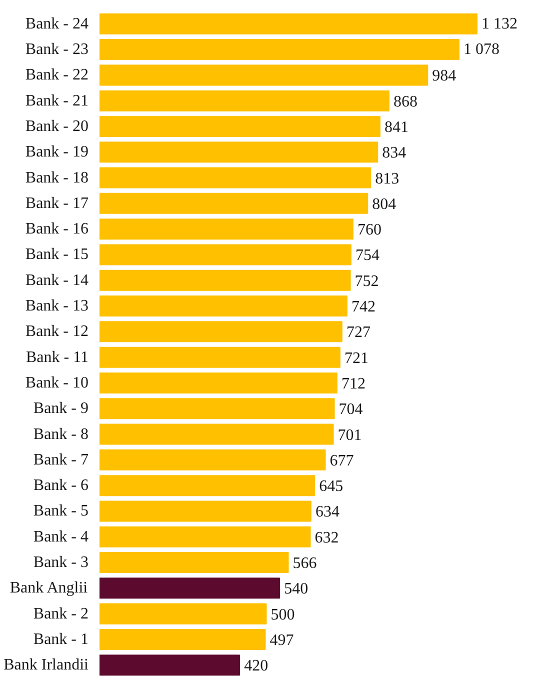 This screenshot has width=557, height=682. What do you see at coordinates (500, 23) in the screenshot?
I see `data-label: 1 132` at bounding box center [500, 23].